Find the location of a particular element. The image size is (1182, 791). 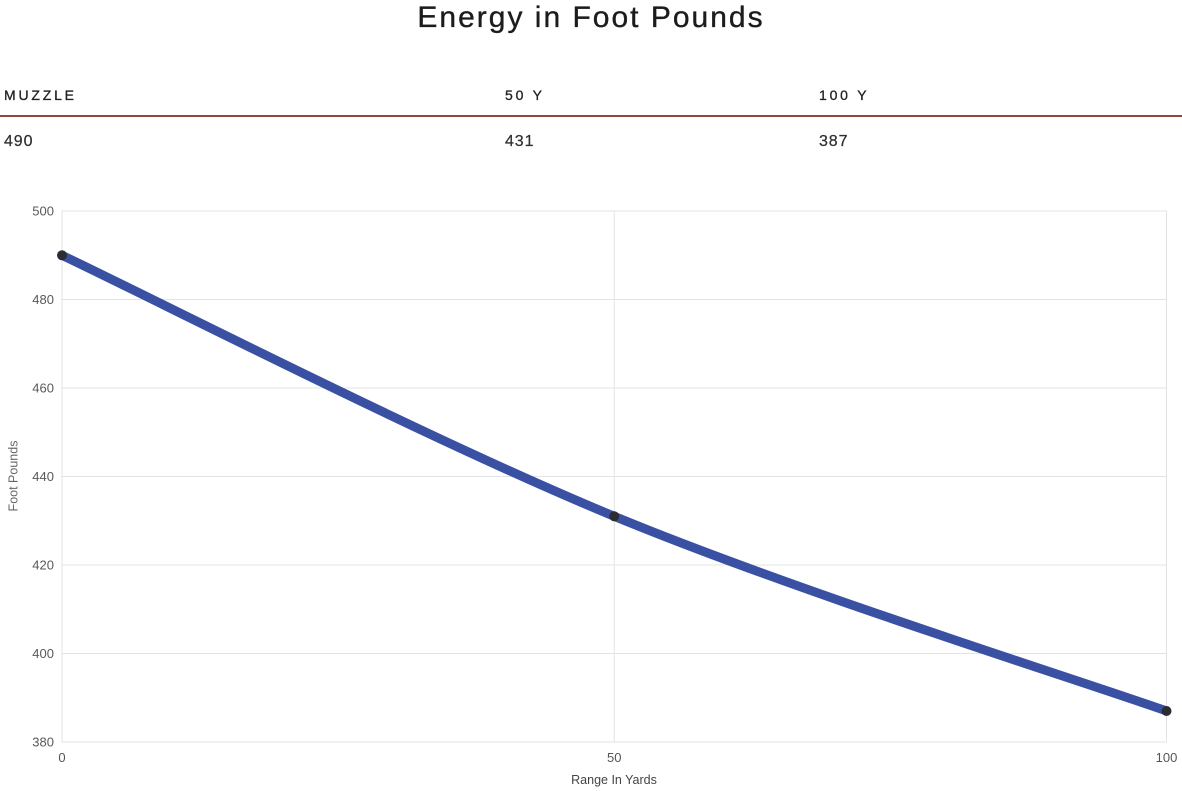

svg-text: 100 is located at coordinates (1167, 757).